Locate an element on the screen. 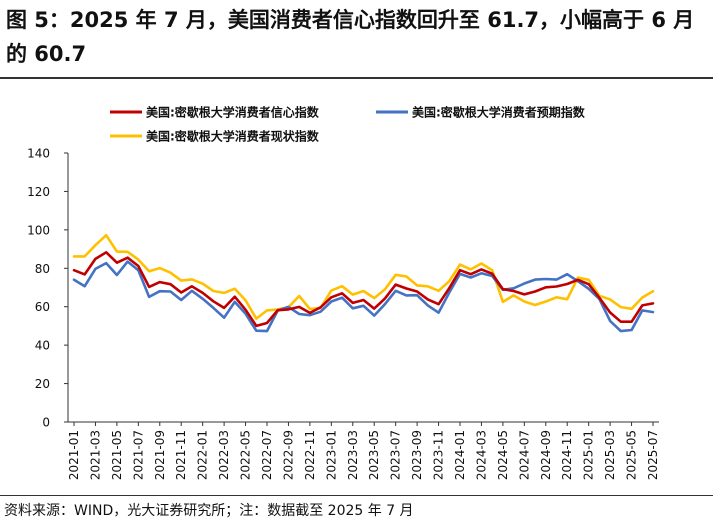 The height and width of the screenshot is (528, 713). x-tick-label: 2024-07 is located at coordinates (524, 455).